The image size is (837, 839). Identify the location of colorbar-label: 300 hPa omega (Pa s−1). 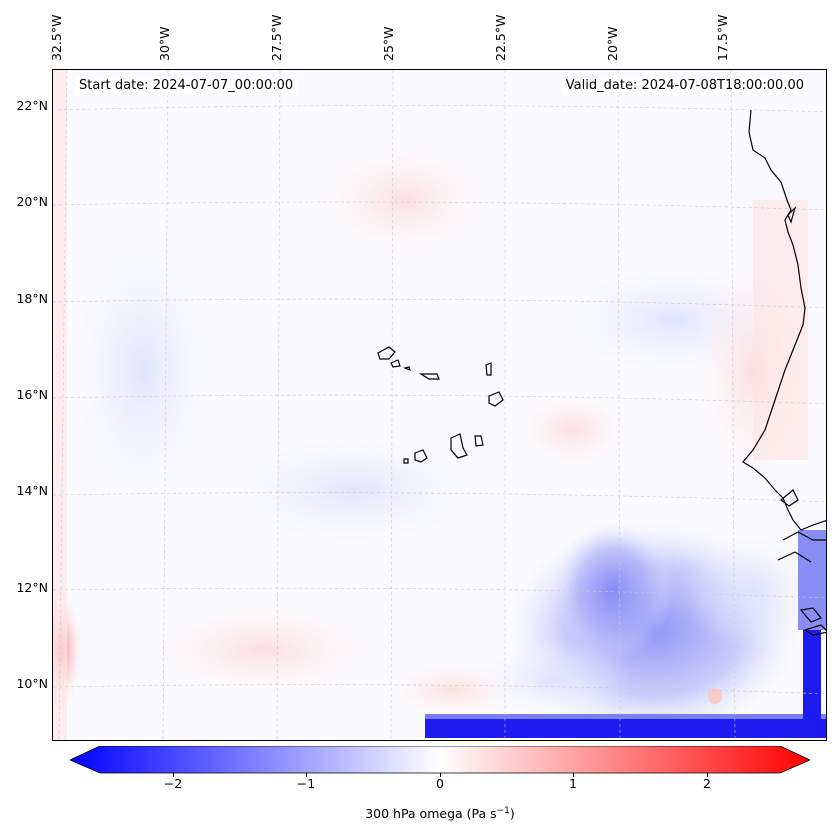
(418, 813).